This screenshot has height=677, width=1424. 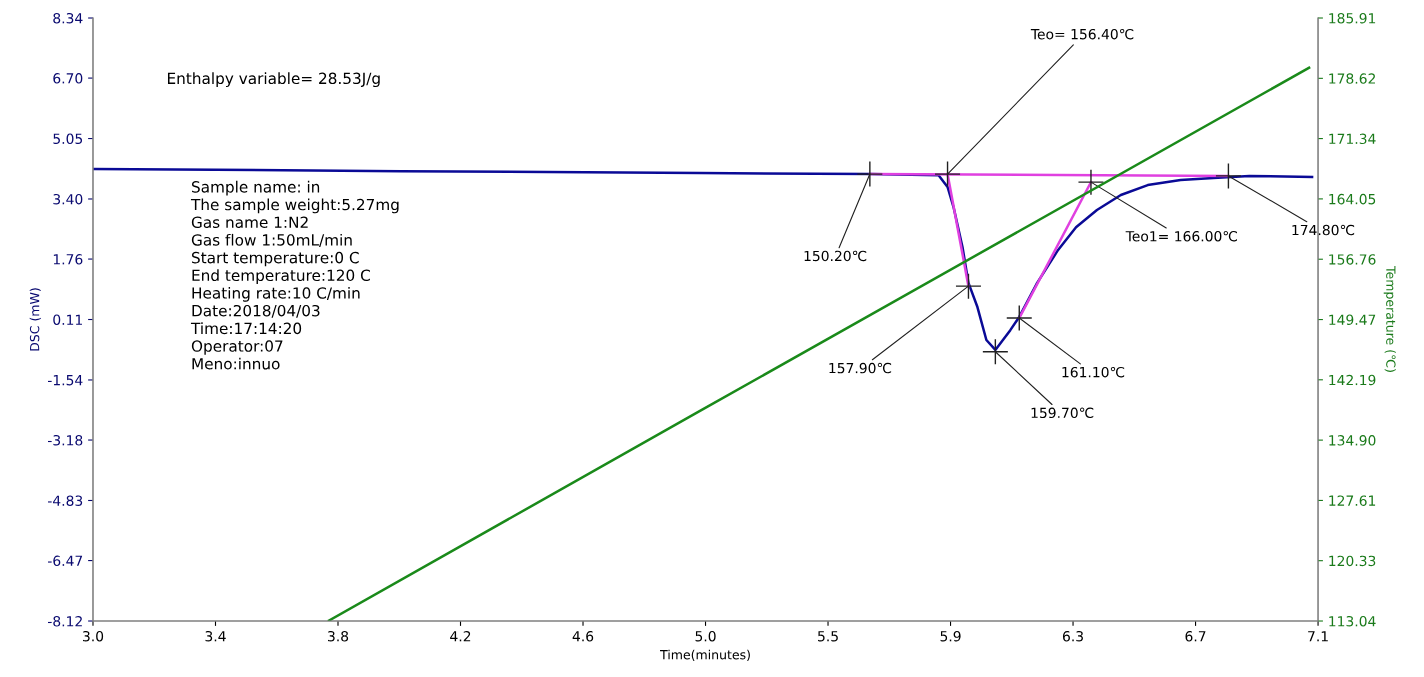 What do you see at coordinates (1352, 621) in the screenshot?
I see `y2-tick-label: 113.04` at bounding box center [1352, 621].